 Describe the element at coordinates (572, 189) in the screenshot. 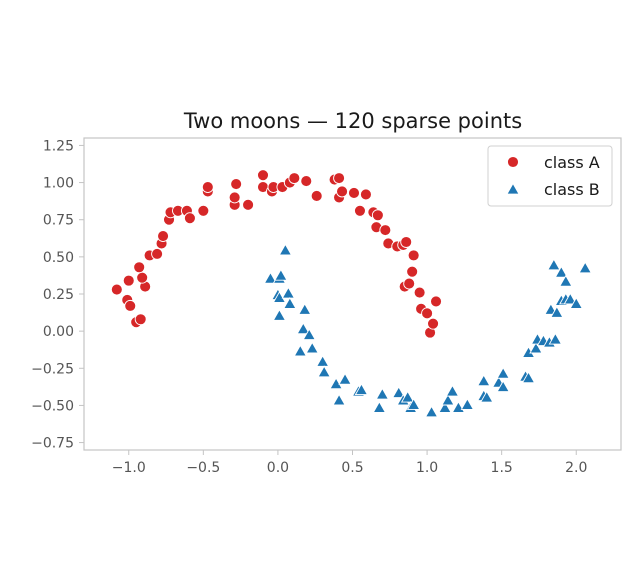

I see `legend-label: class B` at that location.